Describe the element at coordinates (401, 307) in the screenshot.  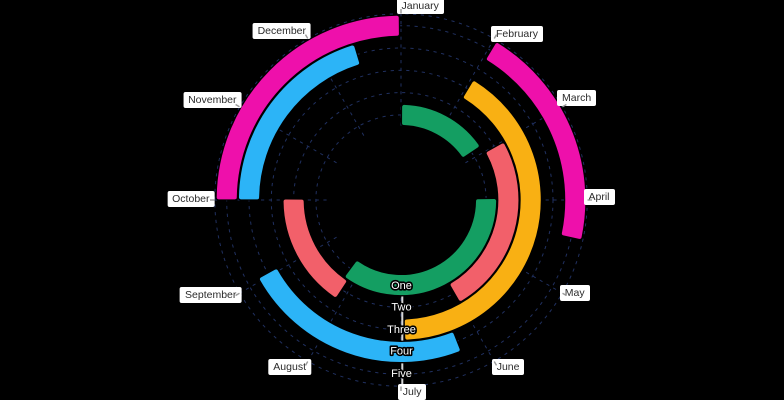
I see `svg-text: Two` at that location.